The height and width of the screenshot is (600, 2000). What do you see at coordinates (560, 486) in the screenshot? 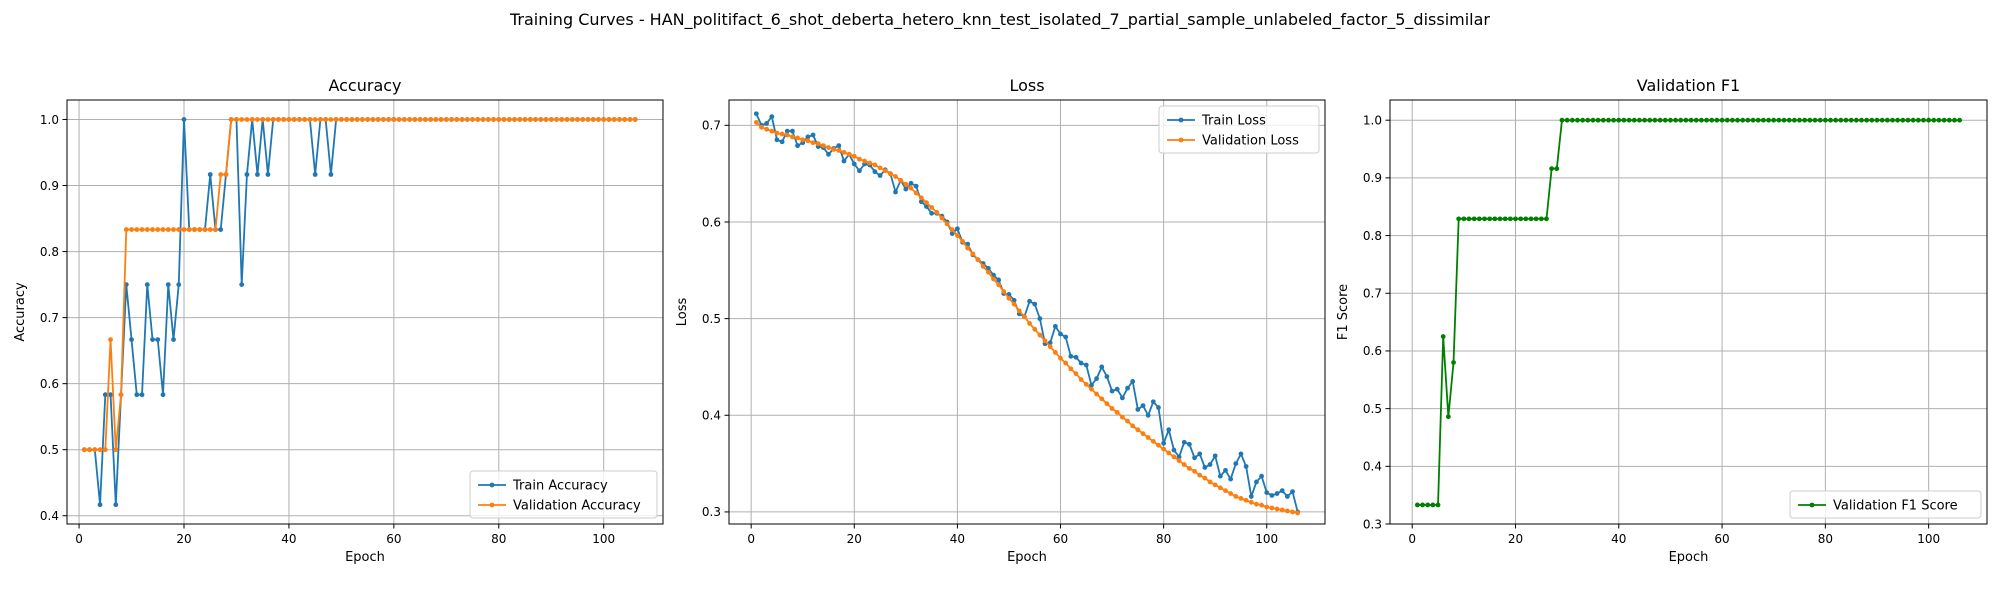
I see `legend-label: Train Accuracy` at bounding box center [560, 486].